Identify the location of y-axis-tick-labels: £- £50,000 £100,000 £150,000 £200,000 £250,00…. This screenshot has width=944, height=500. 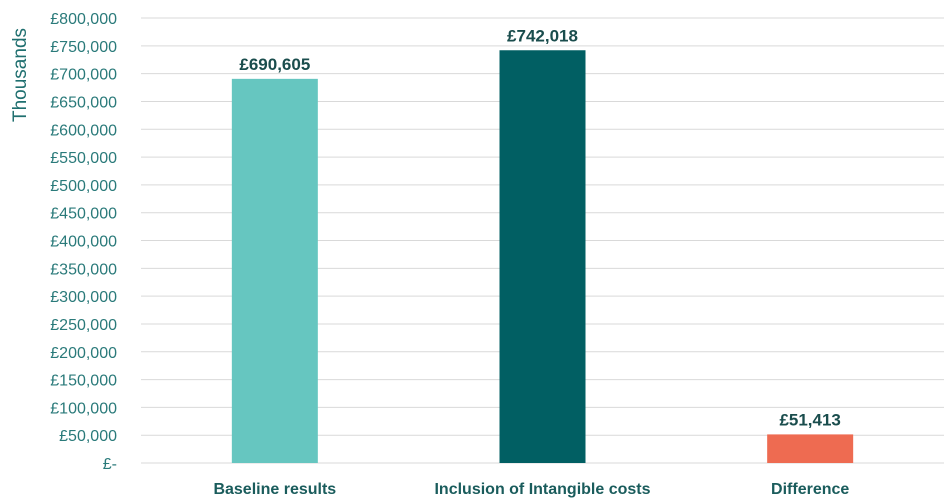
(83, 242).